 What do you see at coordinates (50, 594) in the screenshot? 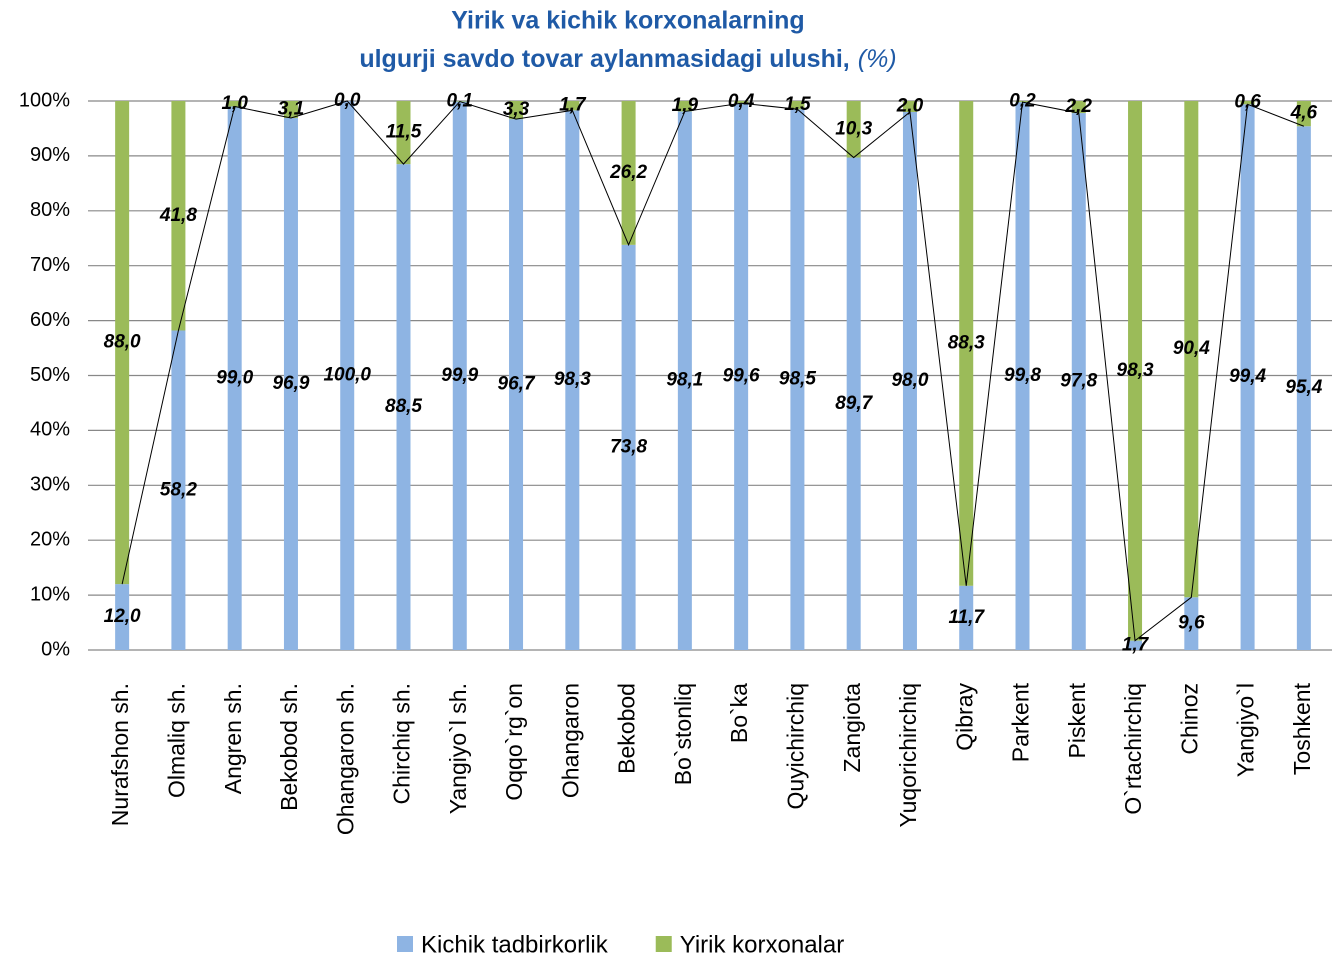
I see `y-tick-label: 10%` at bounding box center [50, 594].